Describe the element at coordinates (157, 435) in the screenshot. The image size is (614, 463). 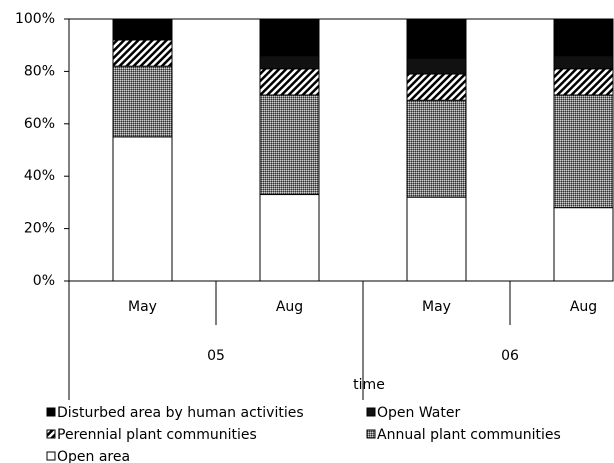
I see `legend-label: Perennial plant communities` at that location.